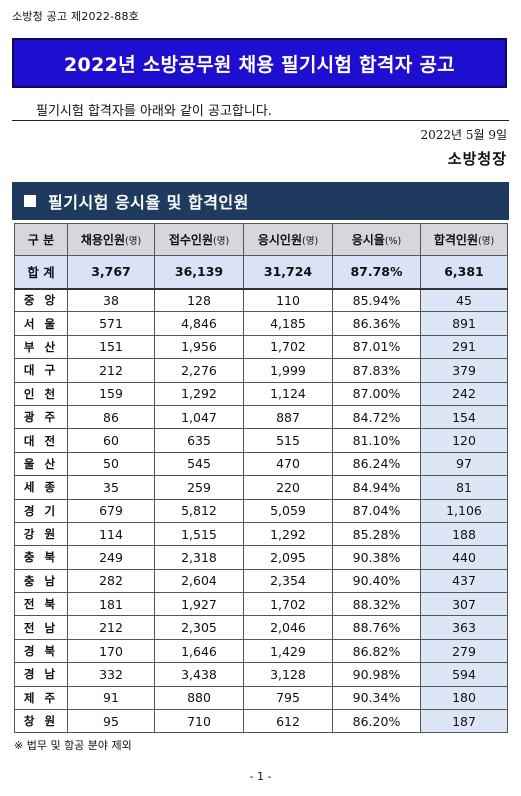 This screenshot has width=521, height=796. Describe the element at coordinates (199, 604) in the screenshot. I see `cell-applied: 1,927` at that location.